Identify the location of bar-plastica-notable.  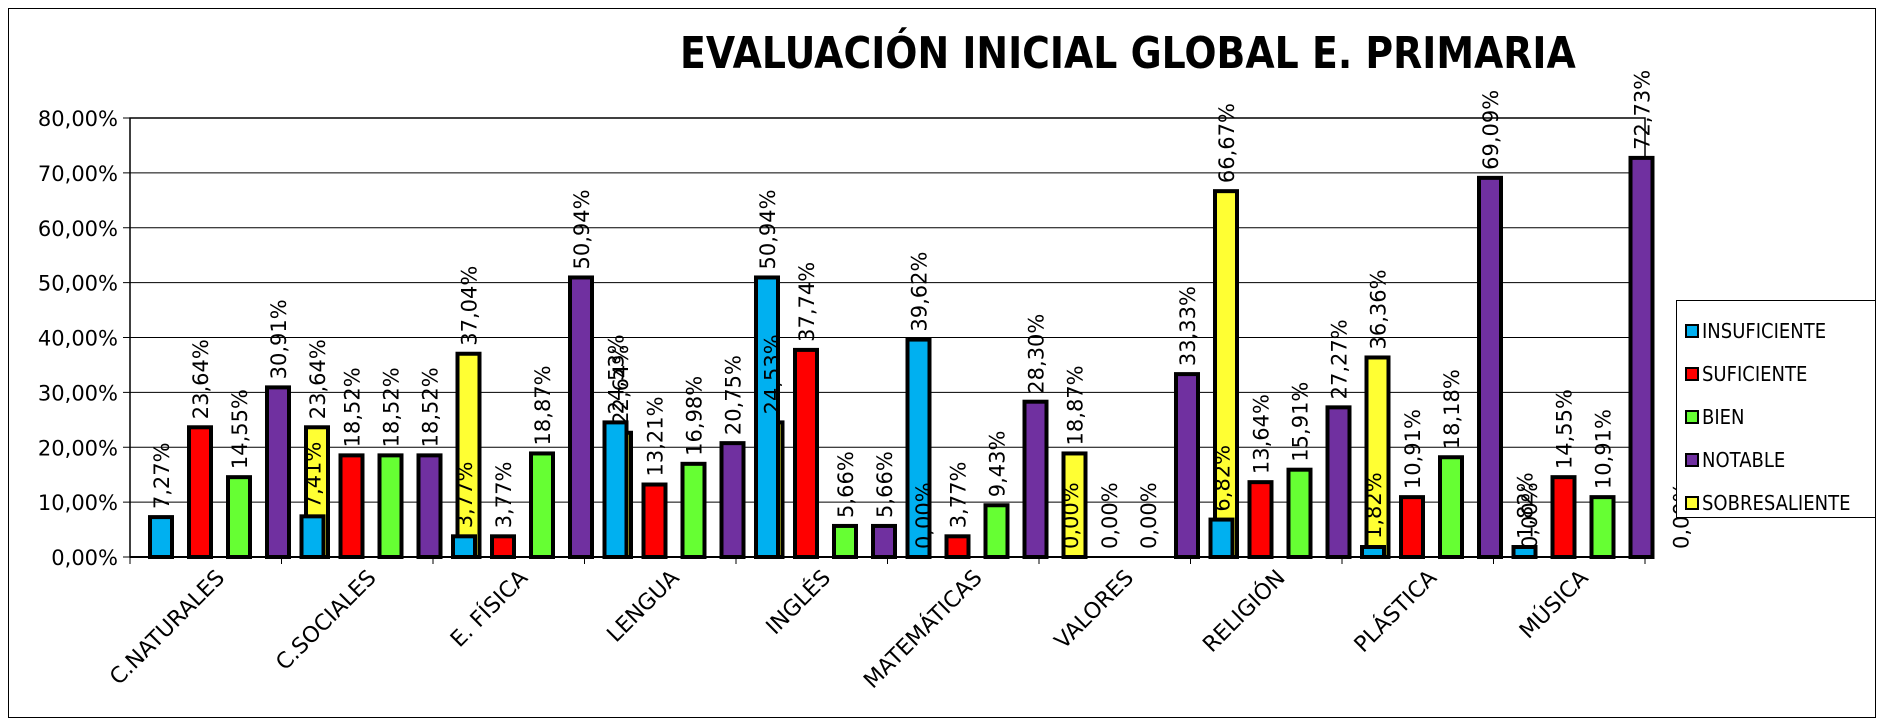
(1490, 367).